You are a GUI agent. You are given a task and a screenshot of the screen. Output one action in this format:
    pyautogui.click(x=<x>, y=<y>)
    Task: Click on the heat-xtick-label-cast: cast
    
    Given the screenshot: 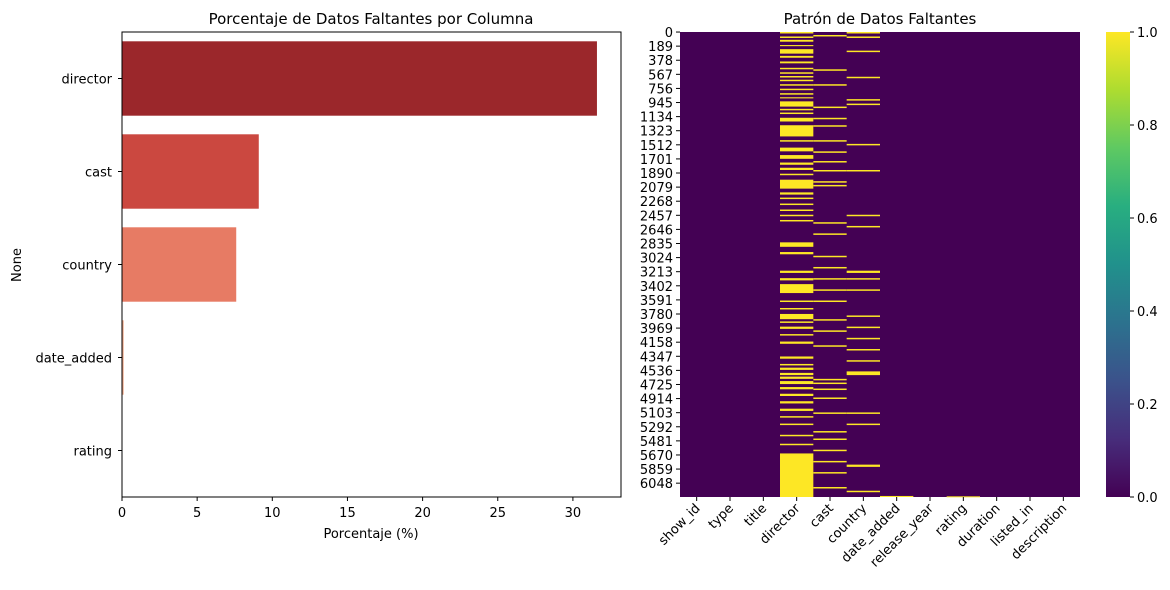 What is the action you would take?
    pyautogui.click(x=822, y=516)
    